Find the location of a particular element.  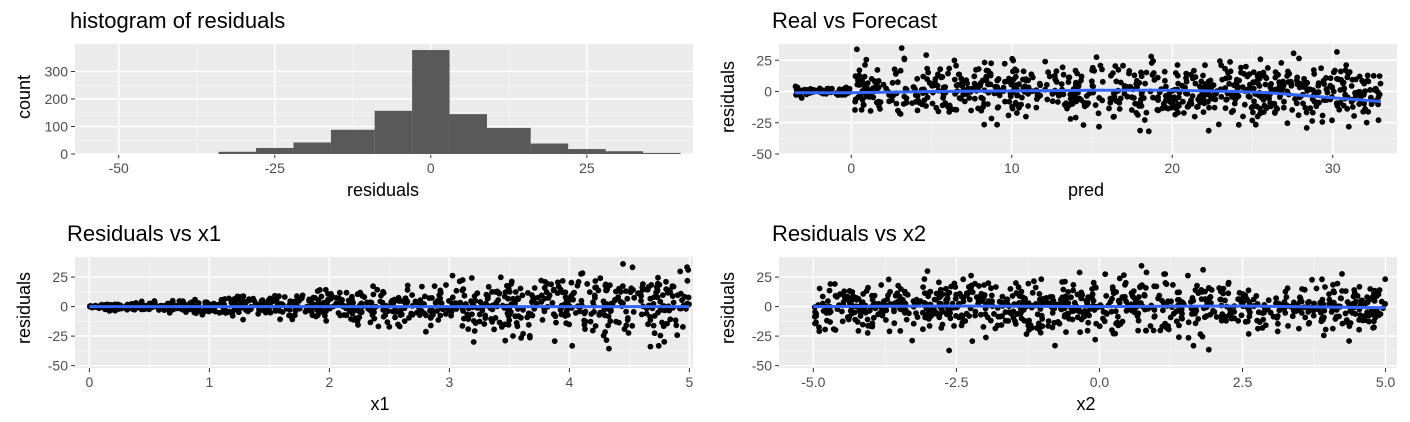

x-tick-label: 20 is located at coordinates (1172, 168).